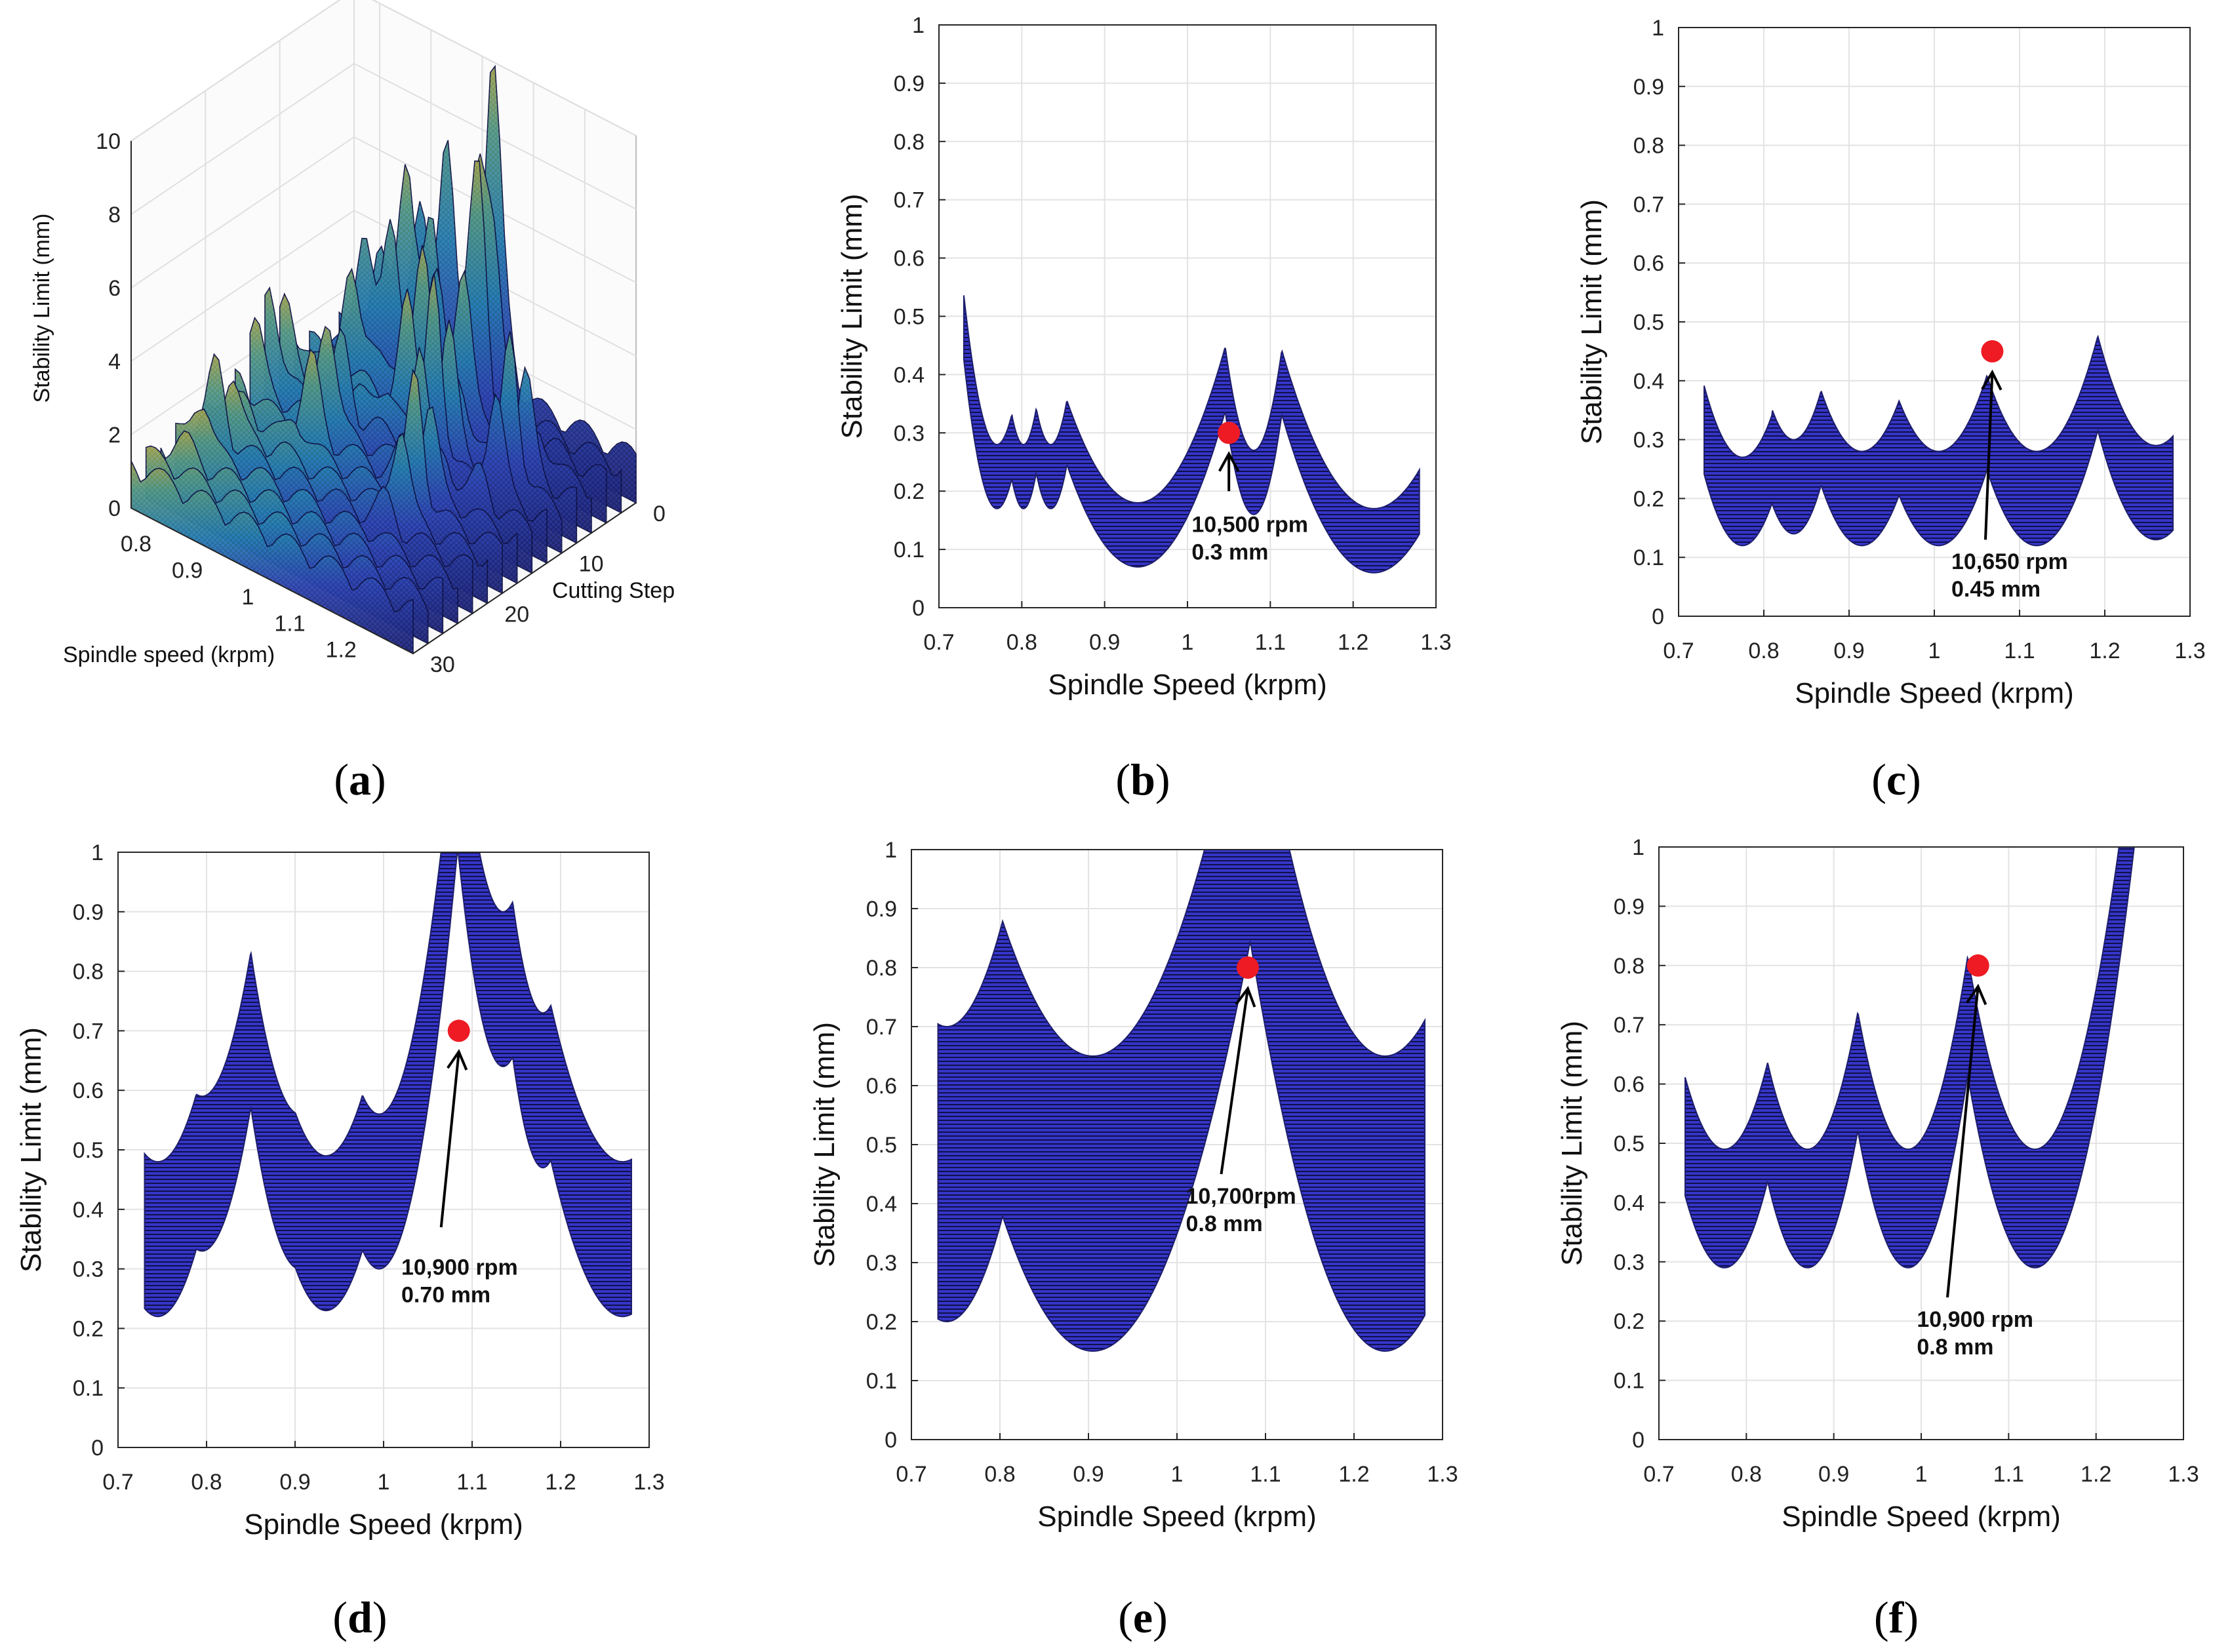 Image resolution: width=2232 pixels, height=1652 pixels. What do you see at coordinates (591, 564) in the screenshot?
I see `y-tick-label: 10` at bounding box center [591, 564].